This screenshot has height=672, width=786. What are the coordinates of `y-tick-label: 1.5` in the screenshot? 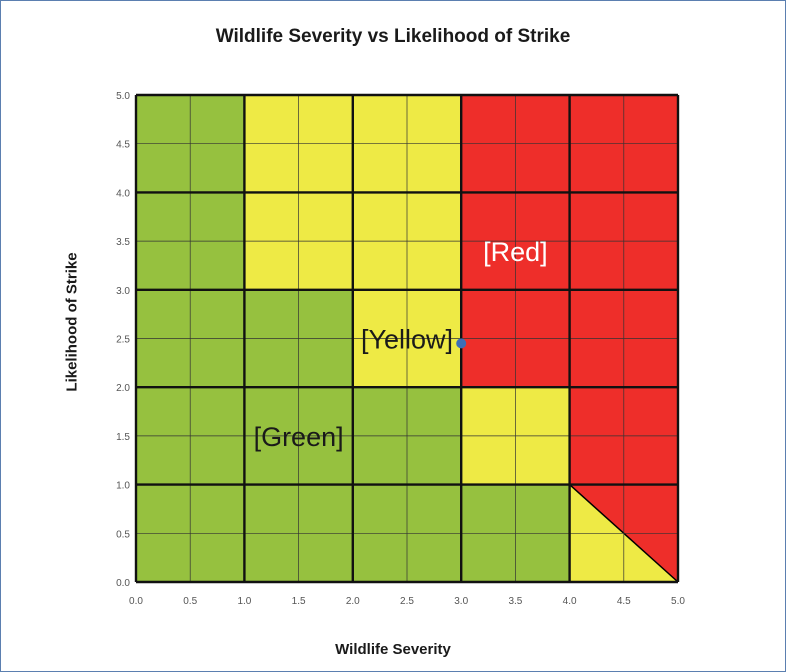 It's located at (123, 437).